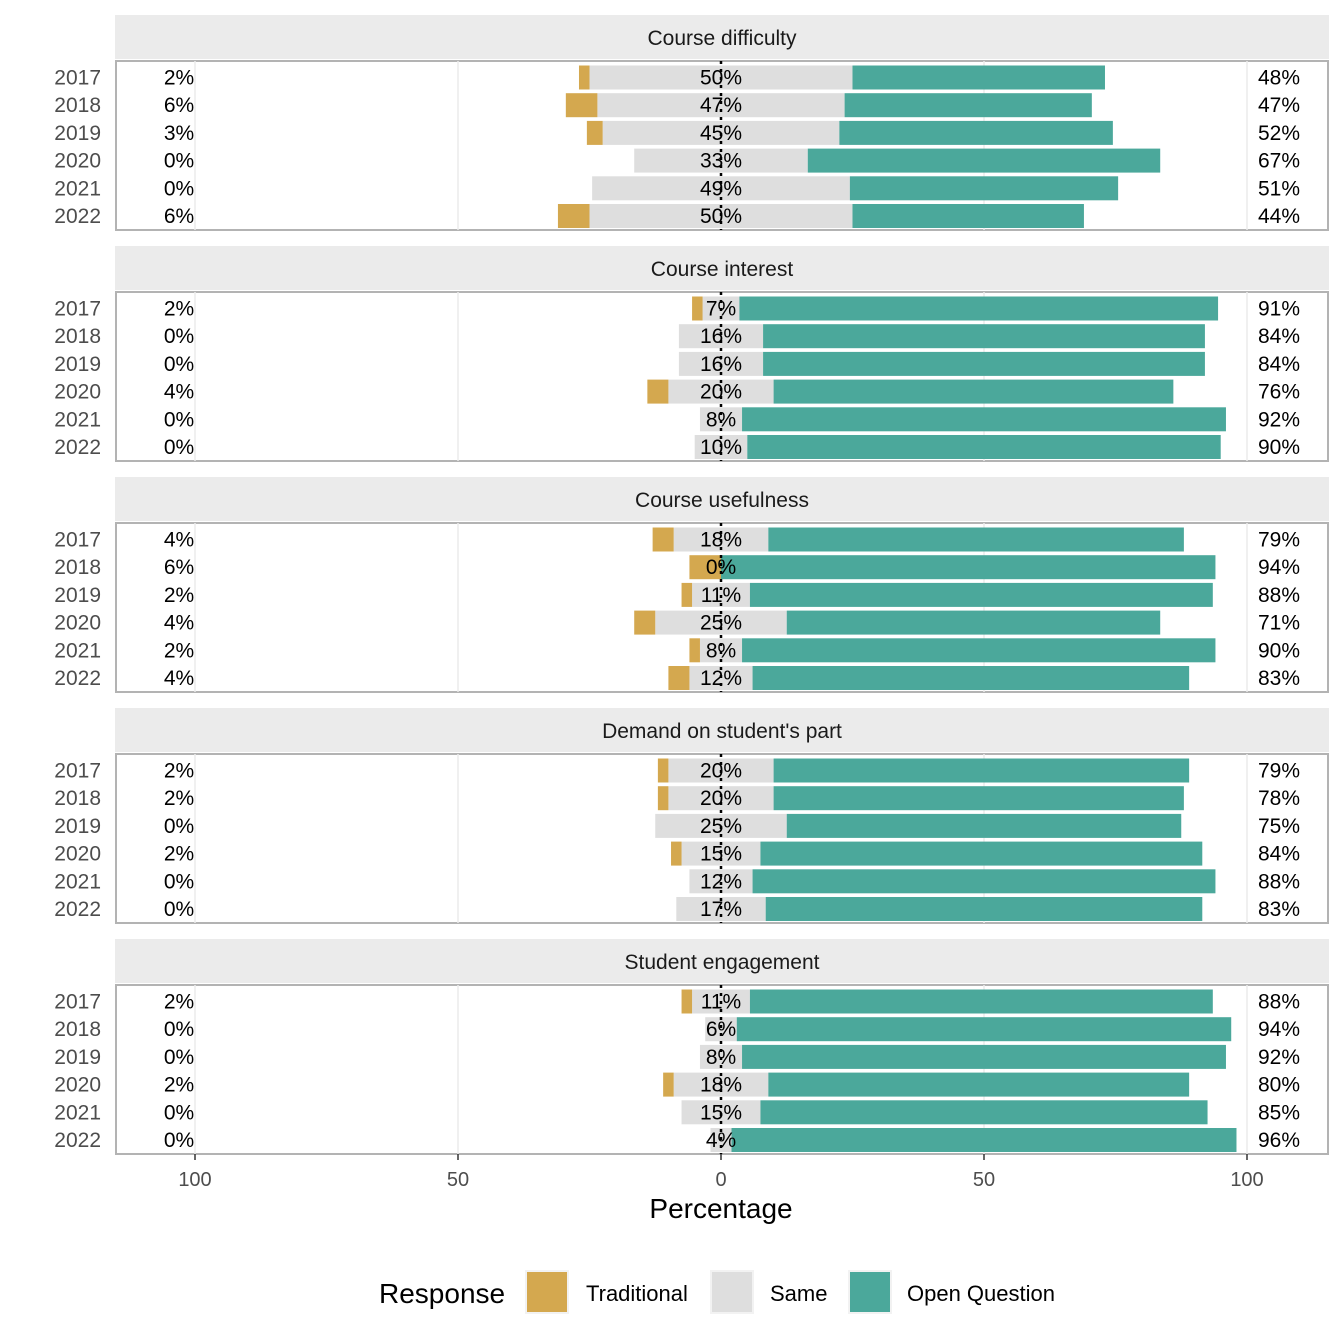  I want to click on label-same: 49%, so click(721, 188).